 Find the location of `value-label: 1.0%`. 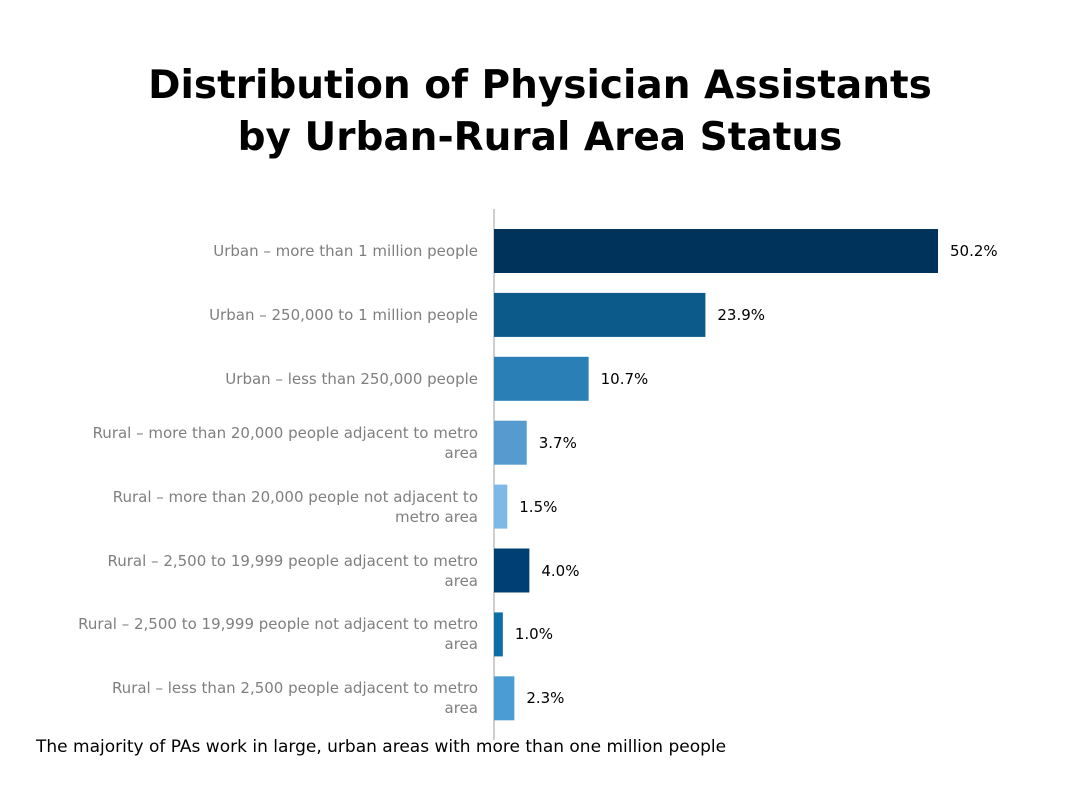

value-label: 1.0% is located at coordinates (533, 634).